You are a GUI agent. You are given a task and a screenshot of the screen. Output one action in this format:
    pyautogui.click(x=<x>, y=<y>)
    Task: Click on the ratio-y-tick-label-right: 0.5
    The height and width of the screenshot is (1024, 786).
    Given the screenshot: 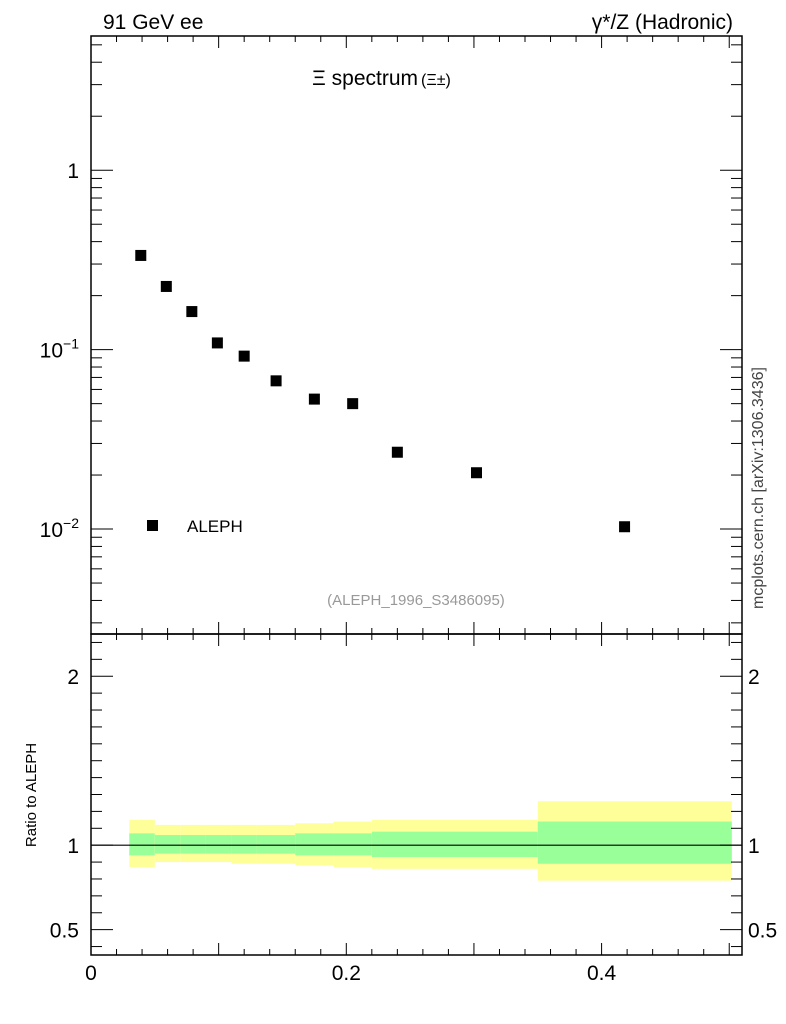 What is the action you would take?
    pyautogui.click(x=762, y=931)
    